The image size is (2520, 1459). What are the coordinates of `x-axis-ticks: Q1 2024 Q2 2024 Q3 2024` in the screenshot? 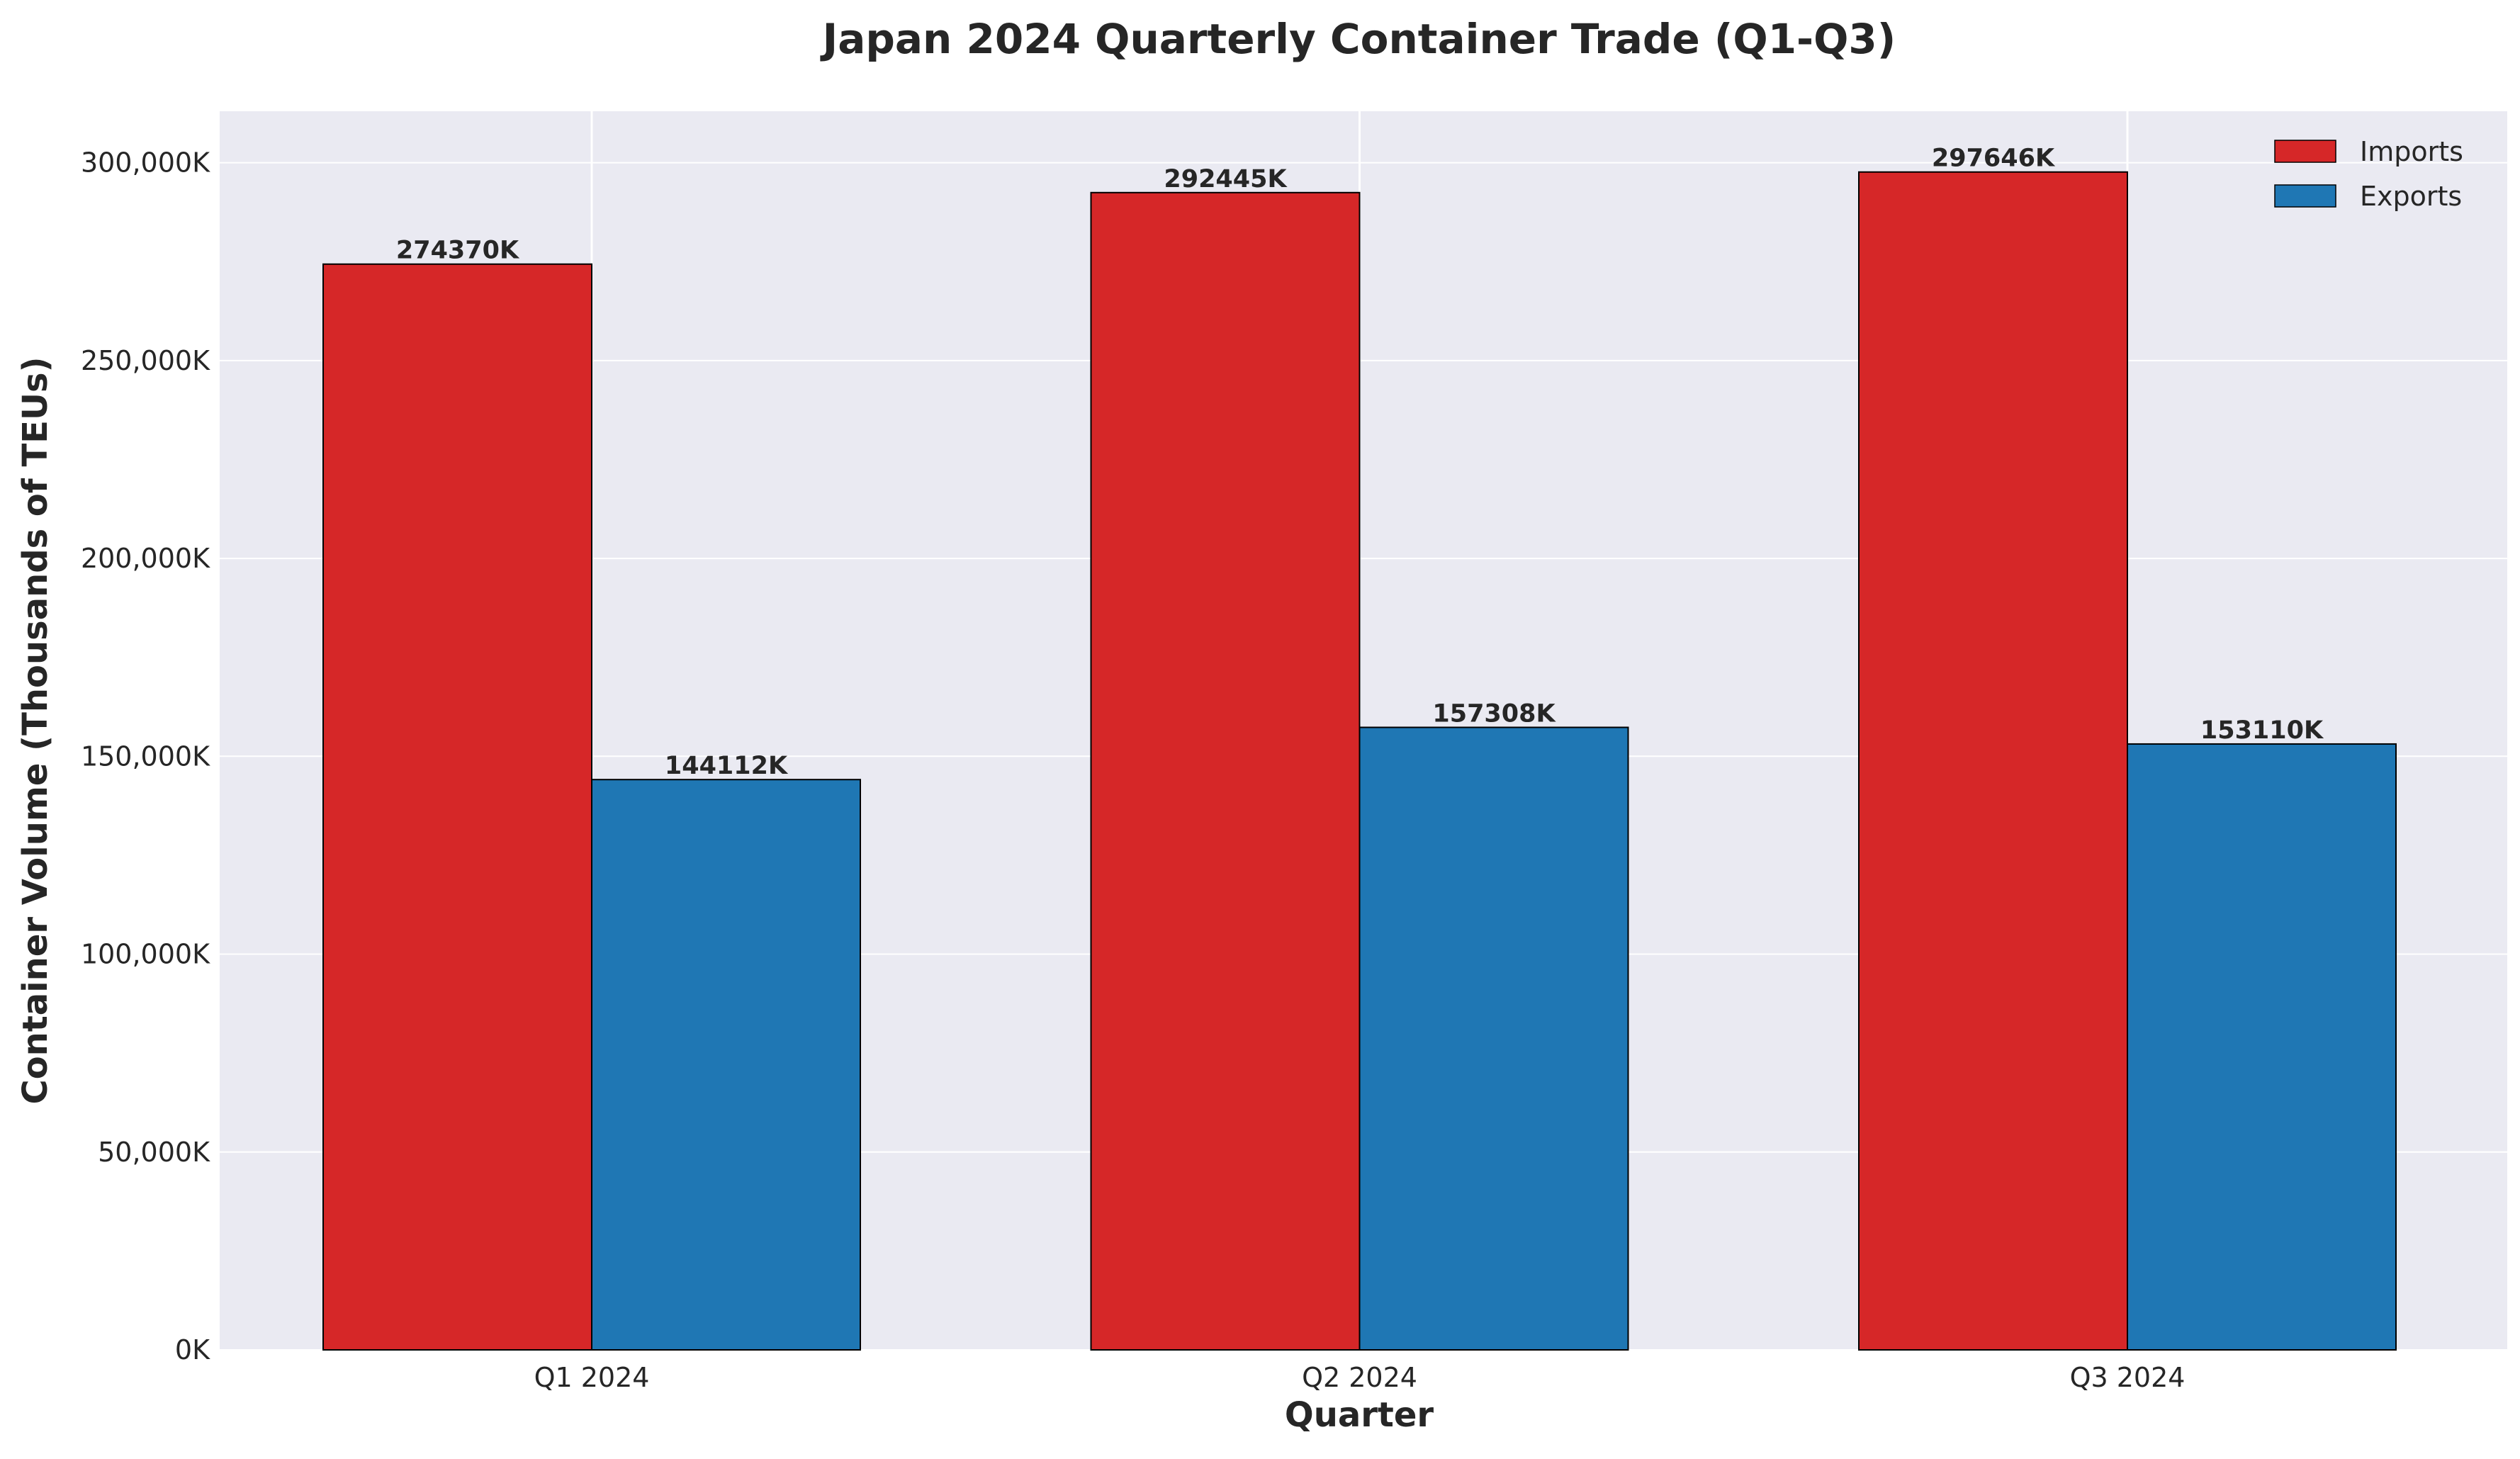 It's located at (1360, 1377).